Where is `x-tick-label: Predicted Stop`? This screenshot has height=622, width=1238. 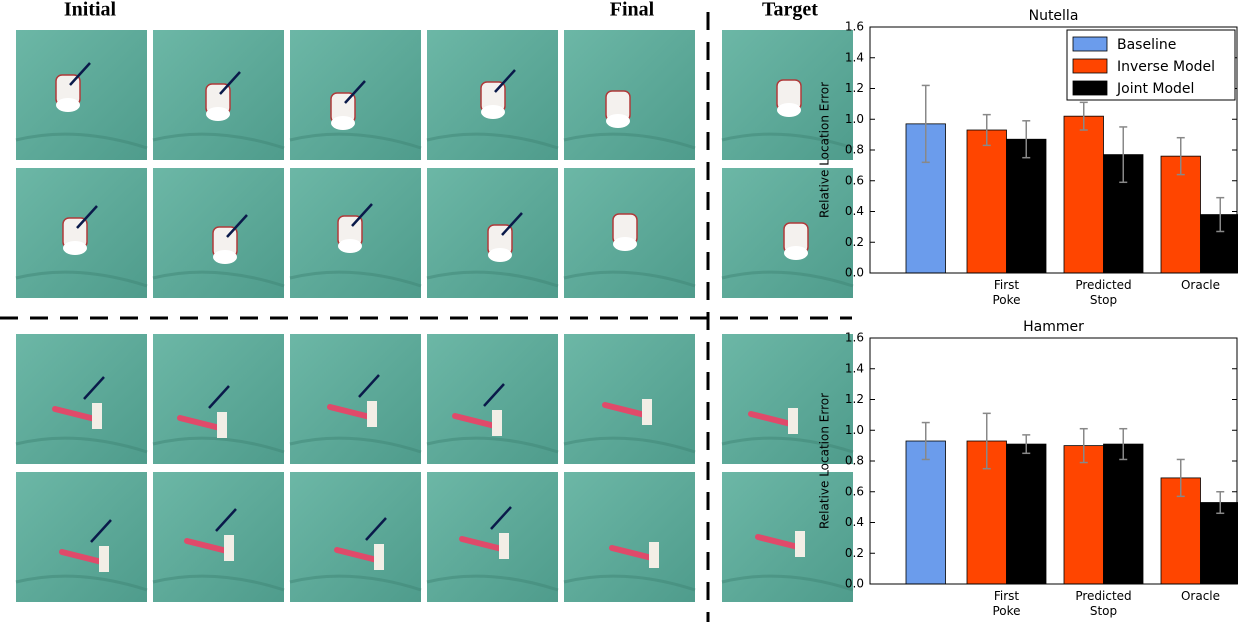
x-tick-label: Predicted Stop is located at coordinates (1103, 292).